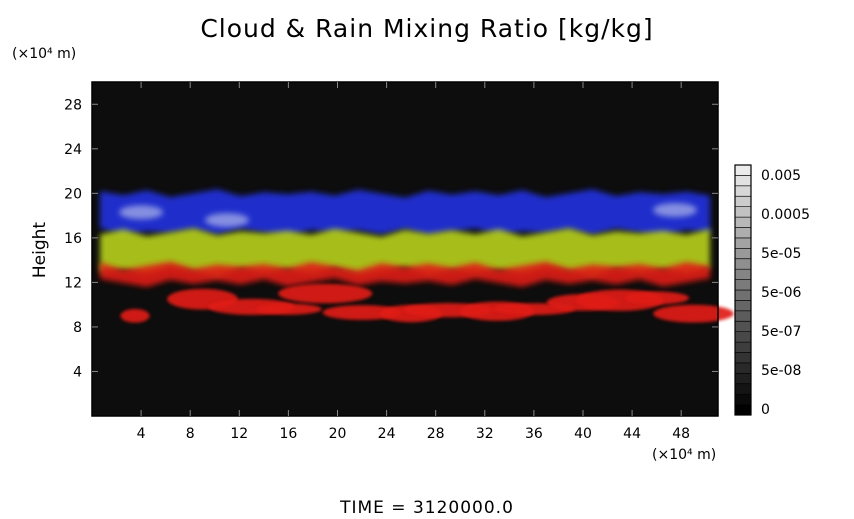 The height and width of the screenshot is (519, 854). What do you see at coordinates (684, 455) in the screenshot?
I see `x-axis-unit: (×10⁴ m)` at bounding box center [684, 455].